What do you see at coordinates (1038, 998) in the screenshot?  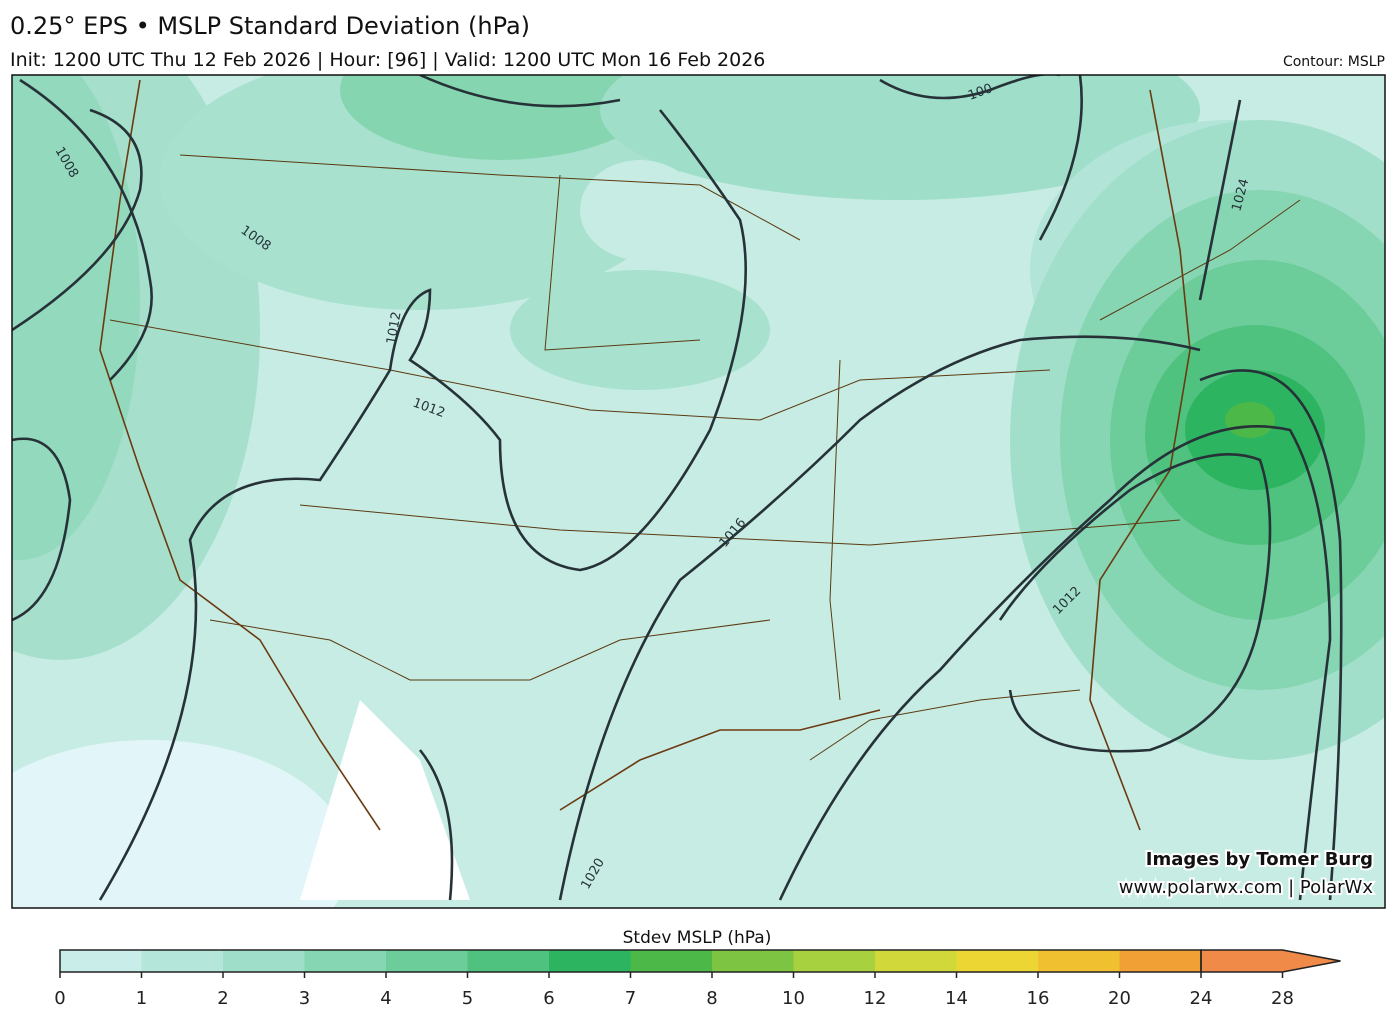 I see `colorbar-tick-label: 16` at bounding box center [1038, 998].